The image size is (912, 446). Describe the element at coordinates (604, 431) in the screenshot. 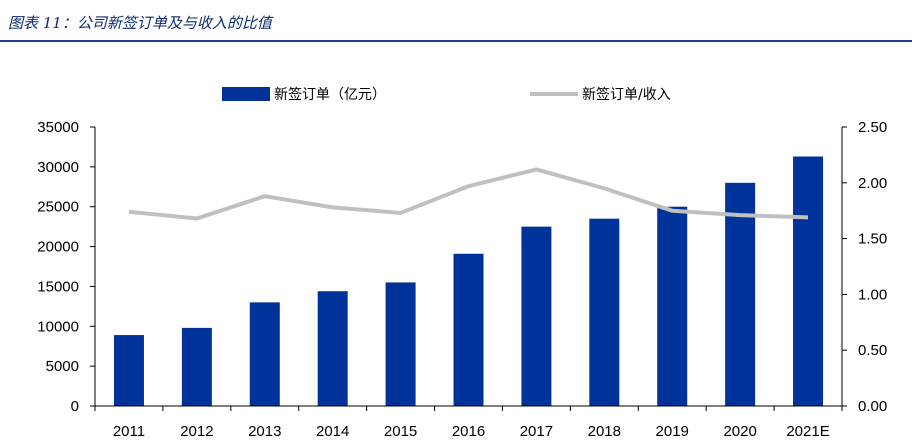

I see `x-tick-label: 2018` at that location.